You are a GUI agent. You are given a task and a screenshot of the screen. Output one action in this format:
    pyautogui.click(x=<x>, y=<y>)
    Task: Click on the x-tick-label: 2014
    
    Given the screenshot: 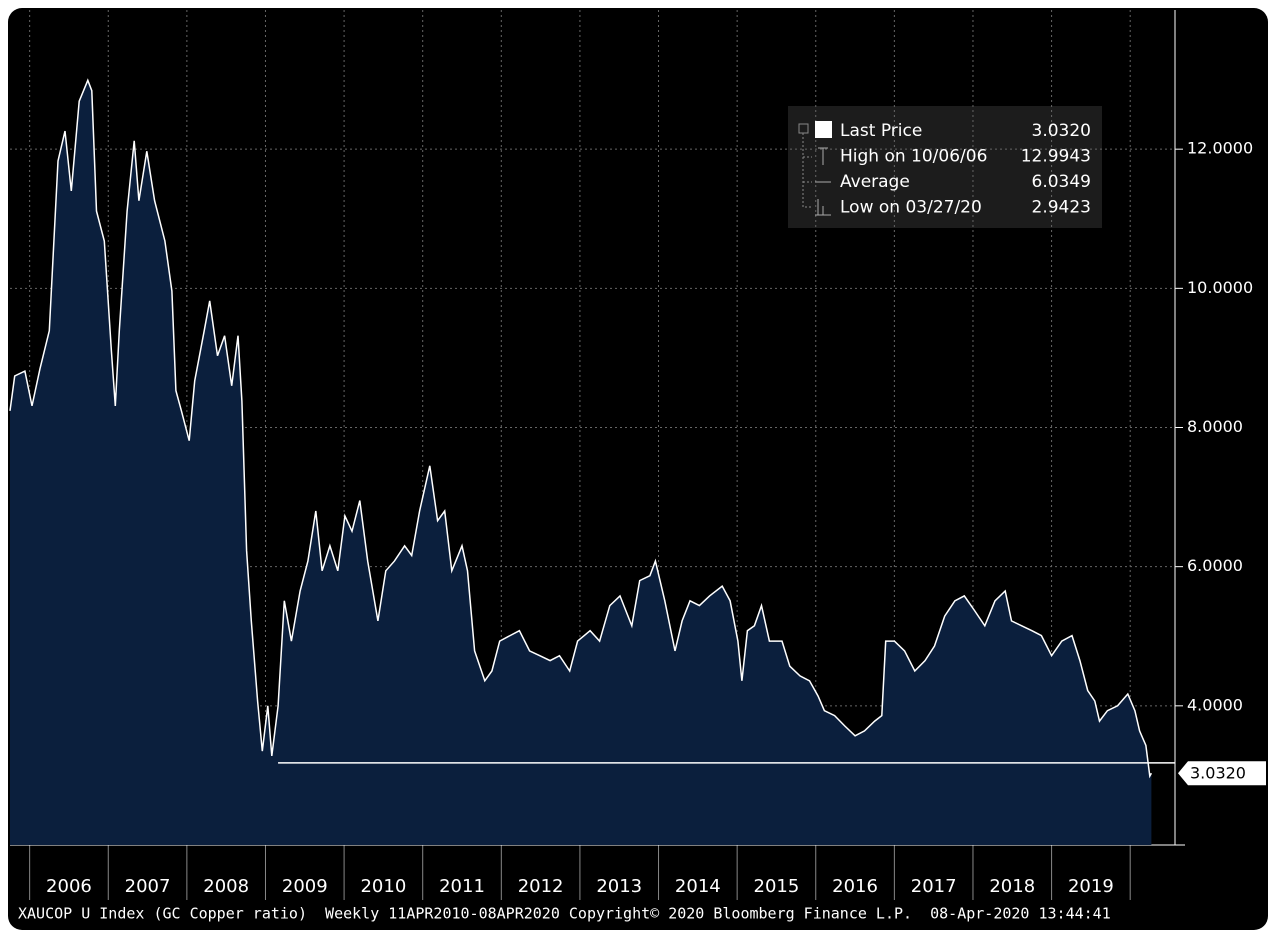 What is the action you would take?
    pyautogui.click(x=698, y=886)
    